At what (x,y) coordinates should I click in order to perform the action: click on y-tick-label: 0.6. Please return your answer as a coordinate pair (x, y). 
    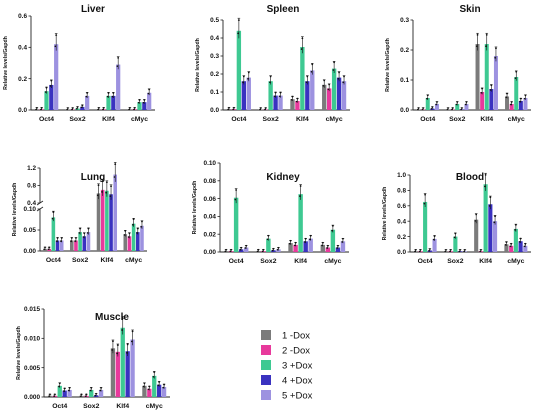
    Looking at the image, I should click on (22, 16).